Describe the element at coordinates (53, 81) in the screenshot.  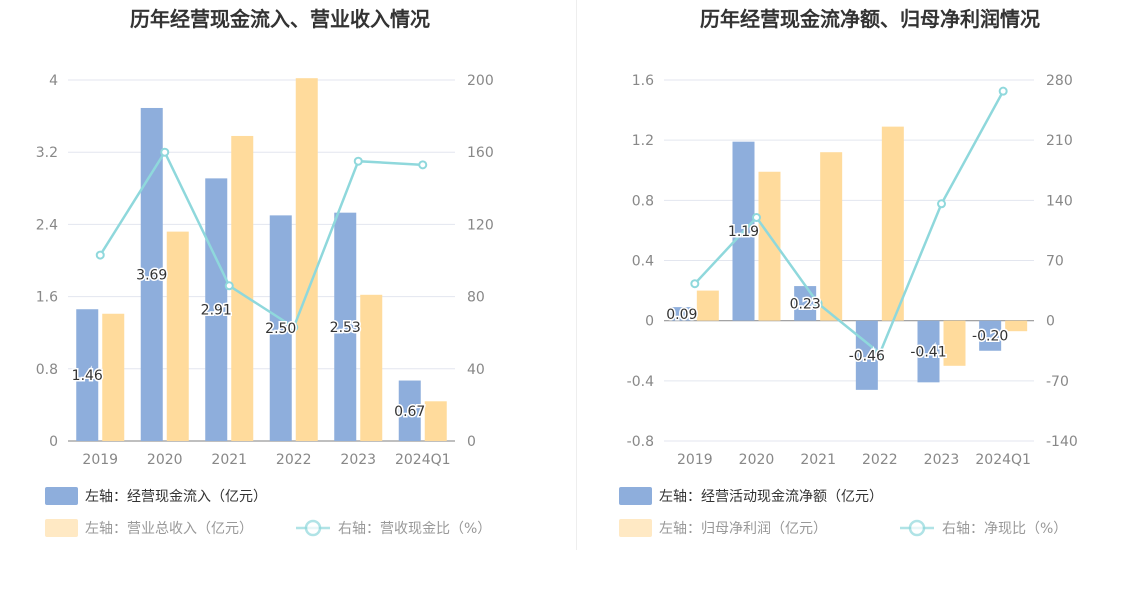
I see `left-axis-tick-label: 4` at that location.